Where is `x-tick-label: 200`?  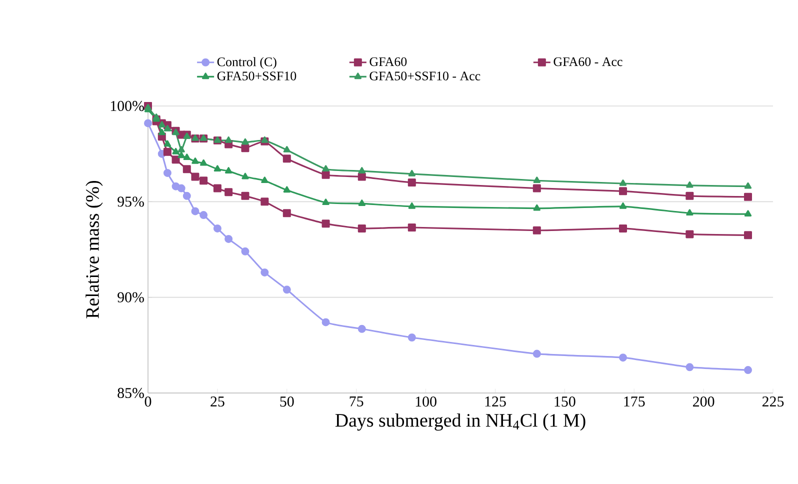
x-tick-label: 200 is located at coordinates (703, 401).